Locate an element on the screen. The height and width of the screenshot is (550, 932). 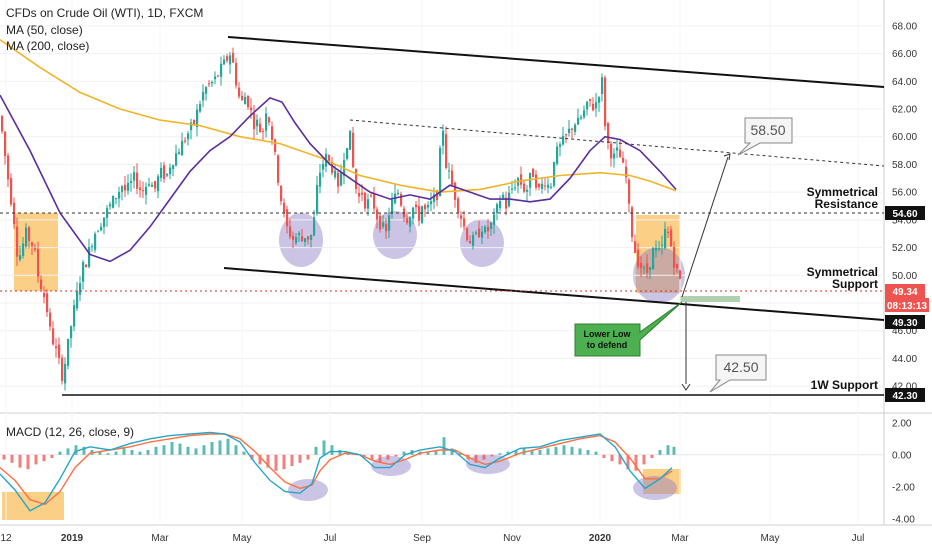
ma50-legend: MA (50, close) is located at coordinates (44, 30).